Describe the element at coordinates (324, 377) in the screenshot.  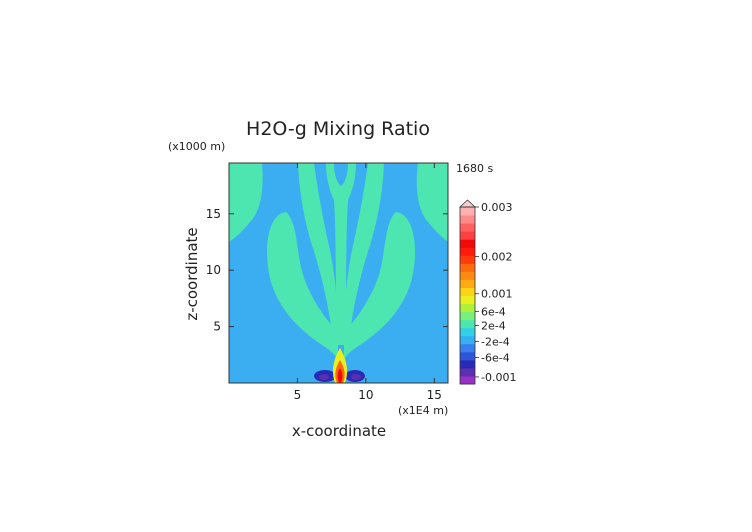
I see `negative-pocket-left-inner` at that location.